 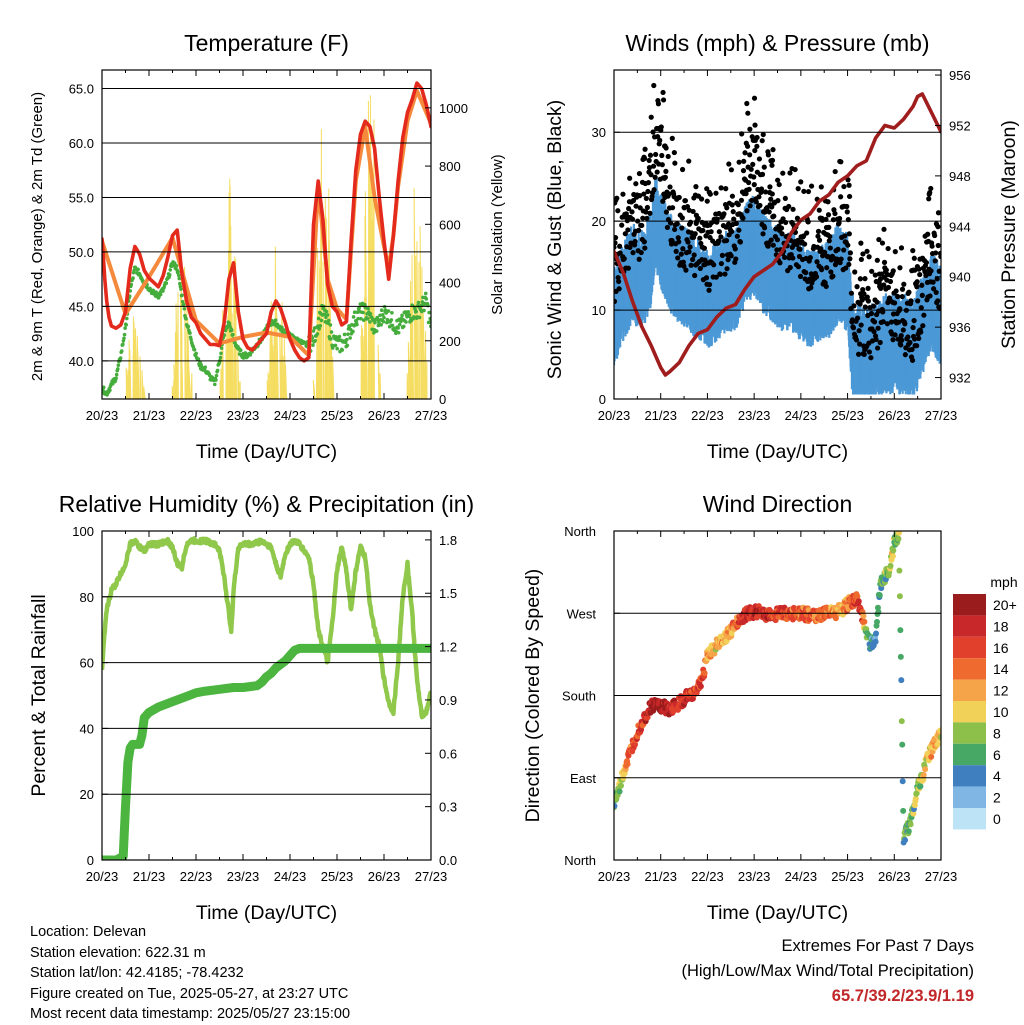 I want to click on y-tick-label: 55.0, so click(x=81, y=197).